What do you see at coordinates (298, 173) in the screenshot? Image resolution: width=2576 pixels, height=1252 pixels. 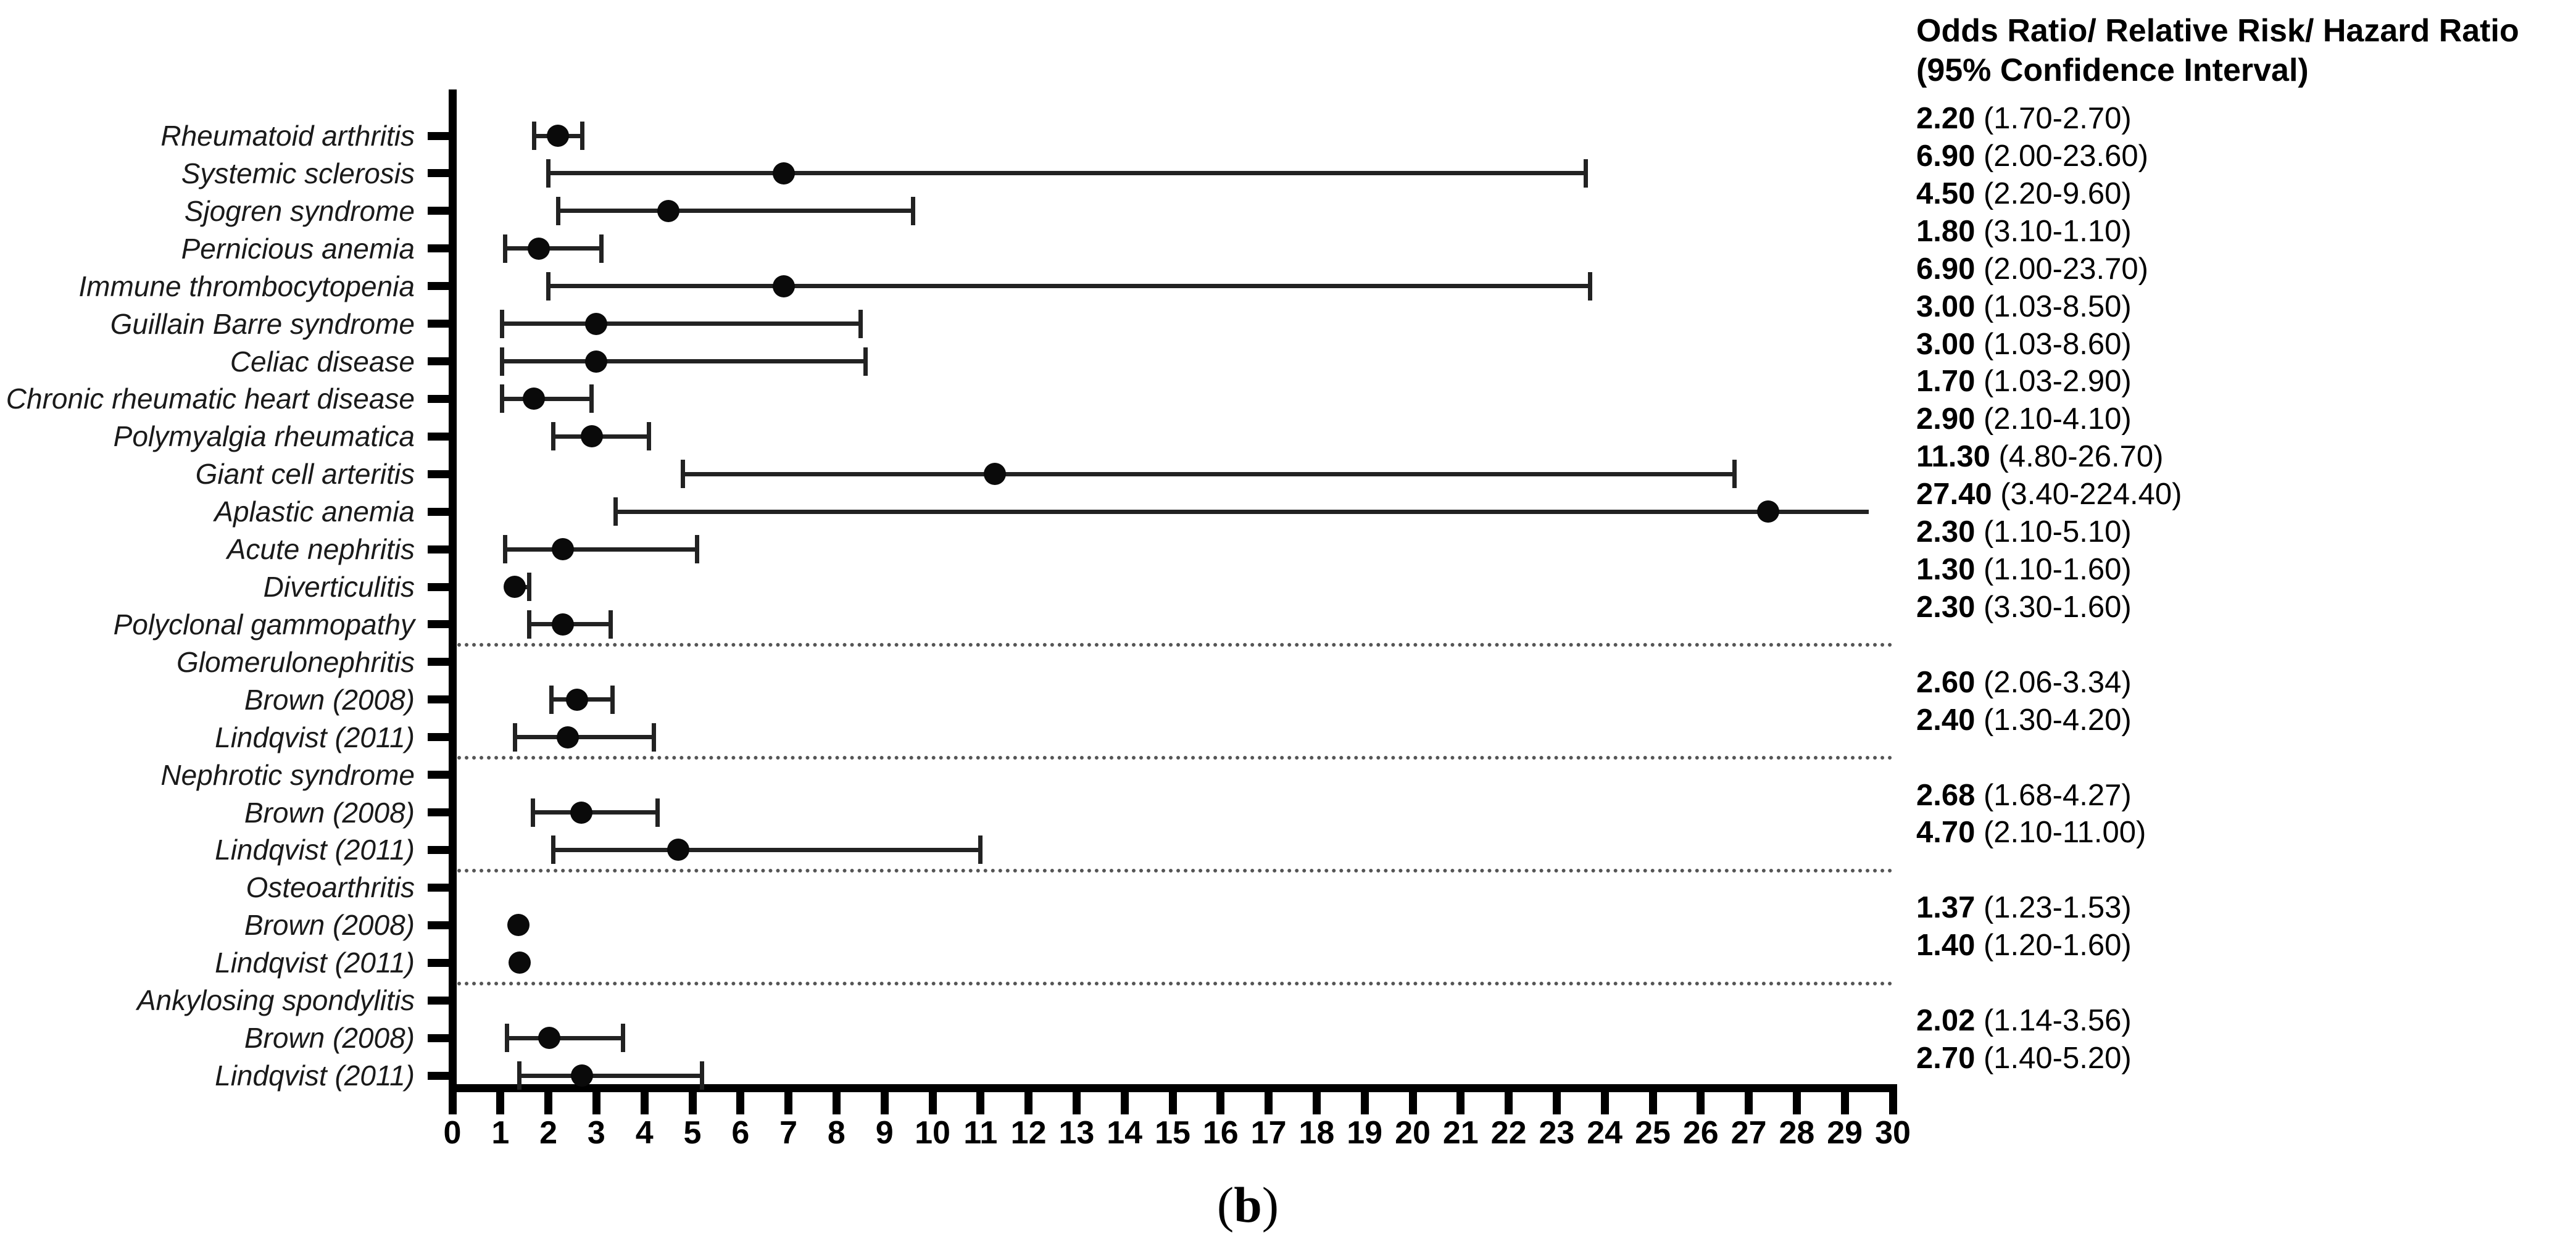 I see `row-label: Systemic sclerosis` at bounding box center [298, 173].